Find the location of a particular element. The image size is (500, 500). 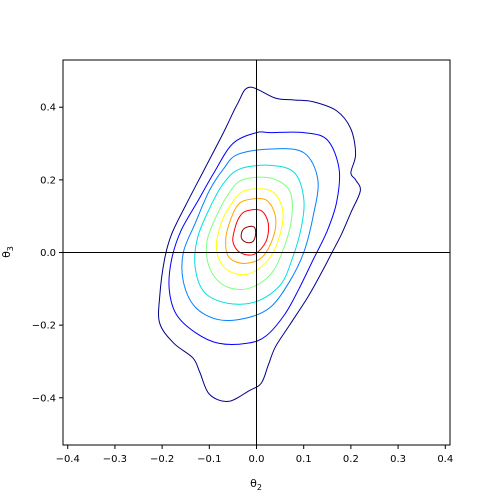

x-tick-label: −0.3 is located at coordinates (115, 459).